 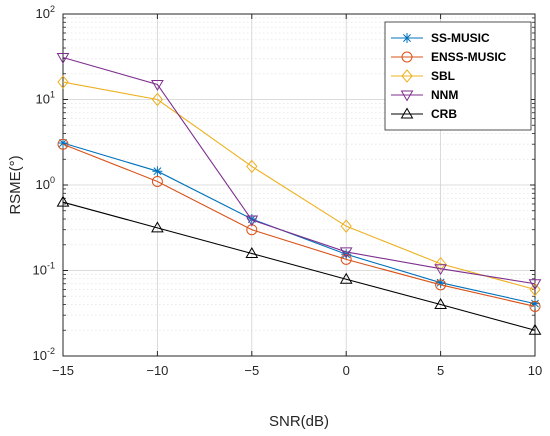 What do you see at coordinates (407, 38) in the screenshot?
I see `legend-marker-ss-music` at bounding box center [407, 38].